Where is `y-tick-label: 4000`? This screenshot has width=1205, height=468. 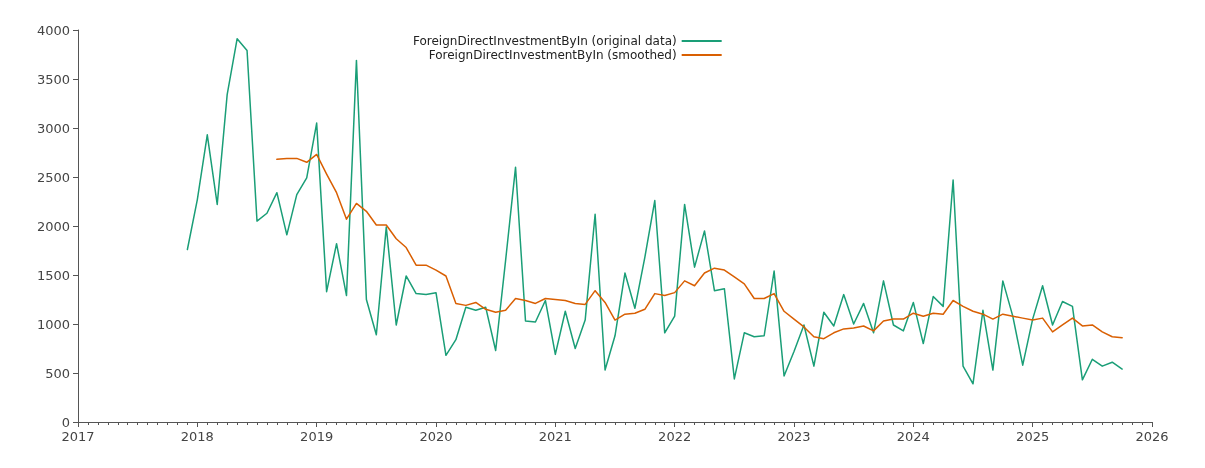
y-tick-label: 4000 is located at coordinates (53, 30).